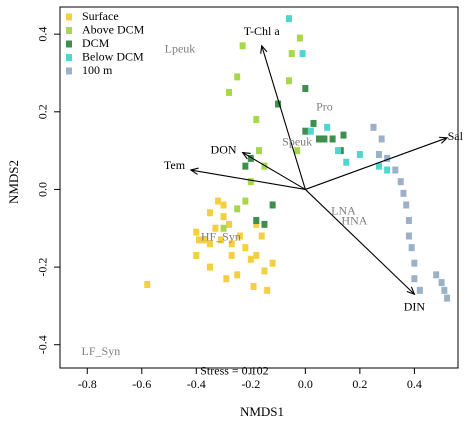 The height and width of the screenshot is (425, 474). I want to click on x-axis-title: NMDS1, so click(262, 411).